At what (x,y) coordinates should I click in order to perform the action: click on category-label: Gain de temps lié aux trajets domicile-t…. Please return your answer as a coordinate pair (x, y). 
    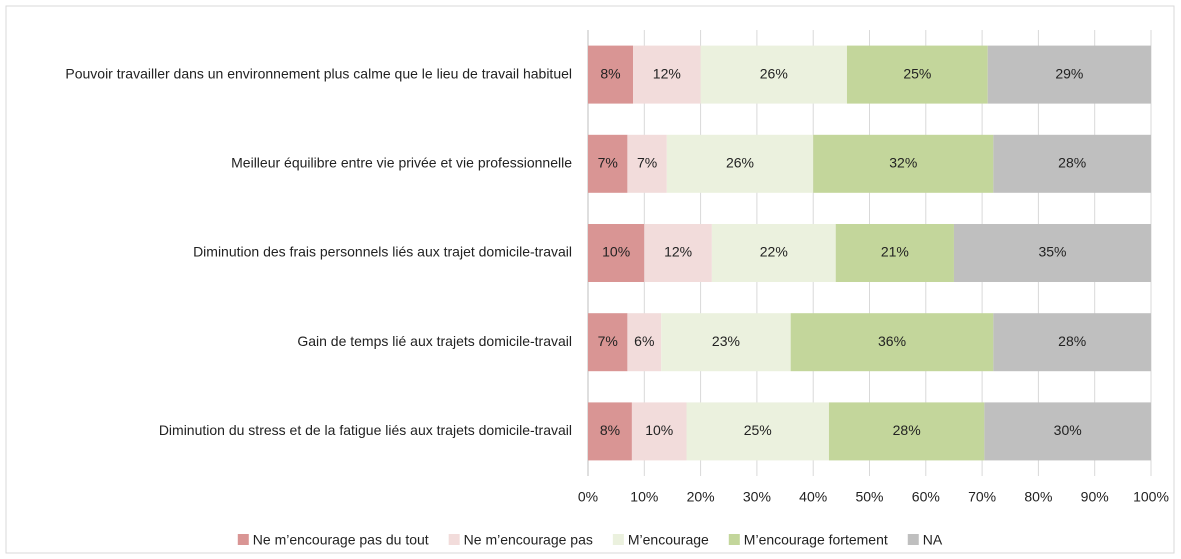
    Looking at the image, I should click on (434, 341).